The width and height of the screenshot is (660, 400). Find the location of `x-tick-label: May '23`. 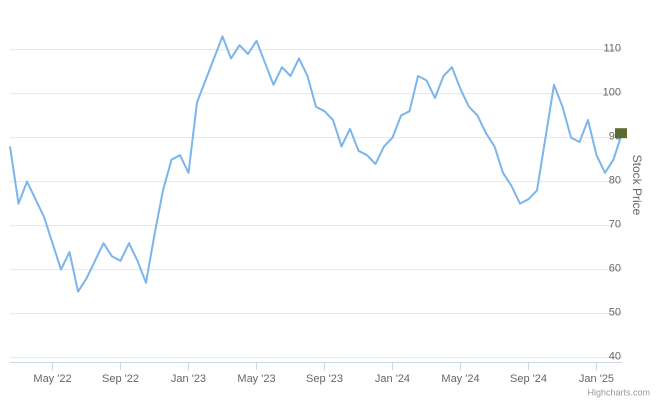

x-tick-label: May '23 is located at coordinates (256, 379).